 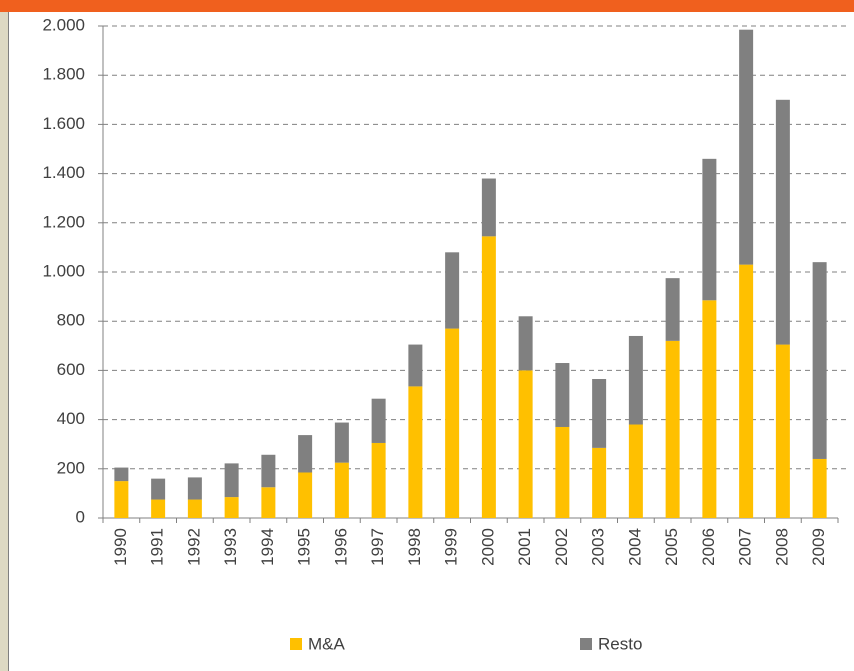 I want to click on y-tick-label: 1.000, so click(x=63, y=270).